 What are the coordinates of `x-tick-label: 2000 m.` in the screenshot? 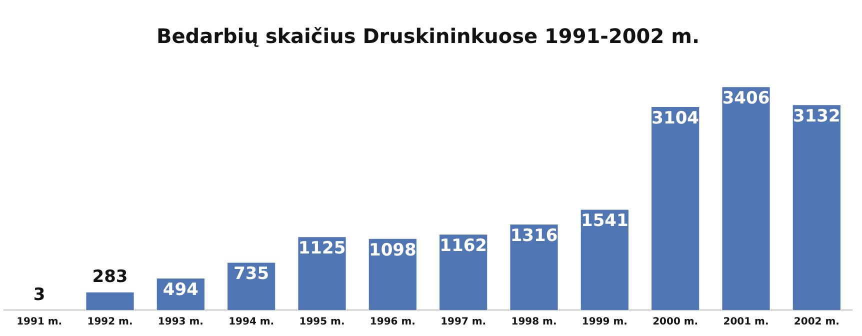 It's located at (675, 322).